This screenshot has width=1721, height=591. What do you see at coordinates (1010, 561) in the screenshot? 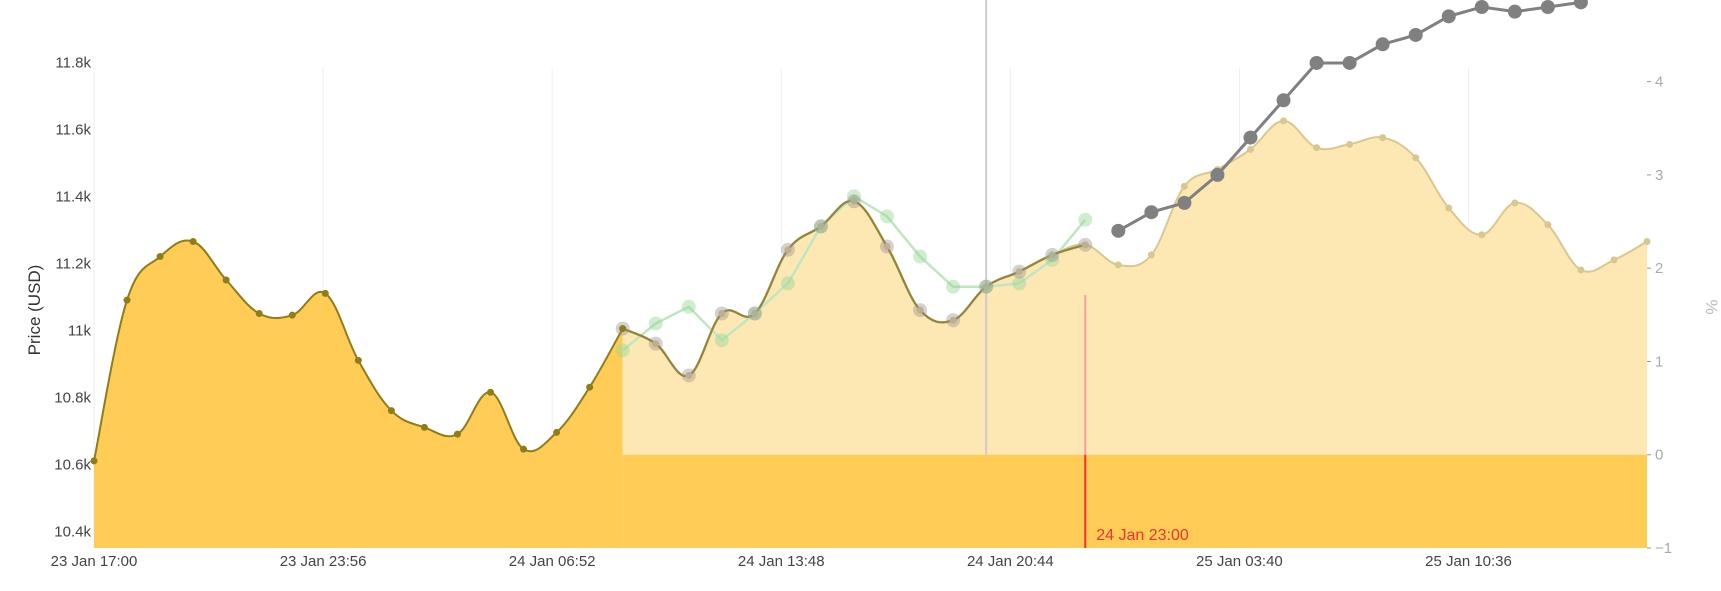
I see `x-tick-label: 24 Jan 20:44` at bounding box center [1010, 561].